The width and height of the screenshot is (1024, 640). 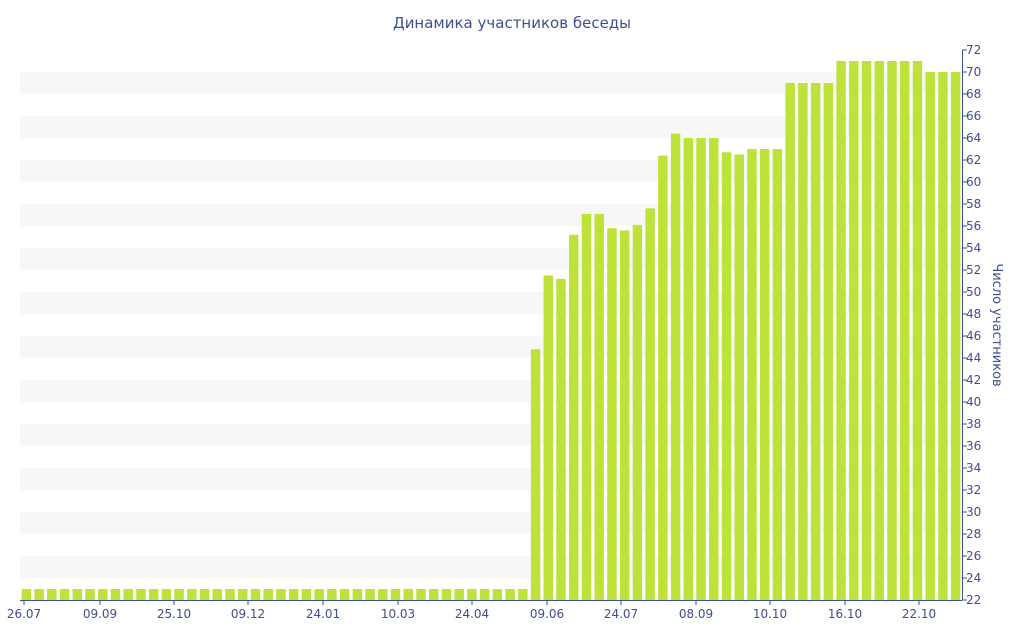 What do you see at coordinates (973, 50) in the screenshot?
I see `y-tick-label: 72` at bounding box center [973, 50].